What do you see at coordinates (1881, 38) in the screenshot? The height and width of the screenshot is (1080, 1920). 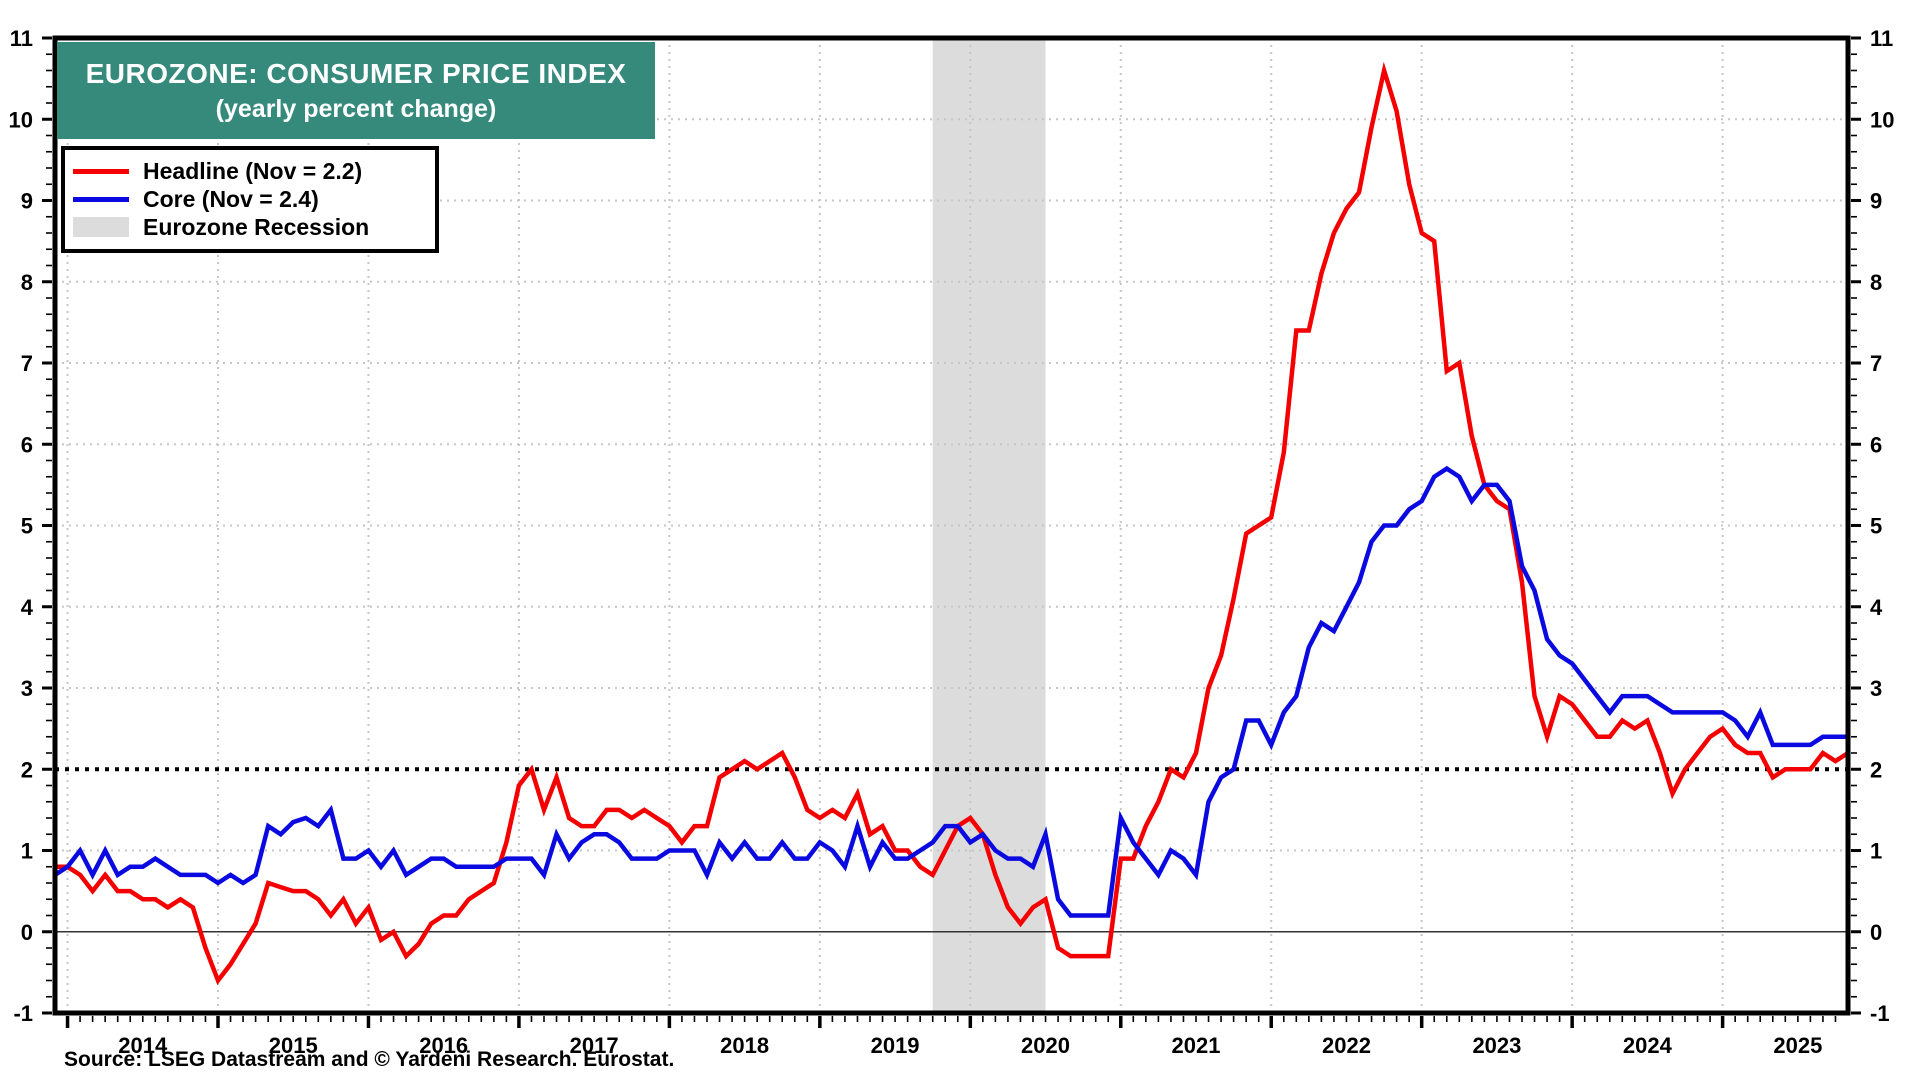 I see `y-axis-label-right: 11` at bounding box center [1881, 38].